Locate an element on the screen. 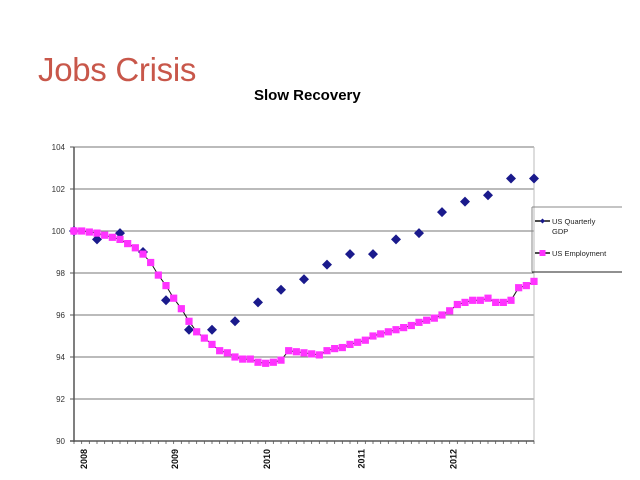 This screenshot has width=640, height=480. y-tick-label: 90 is located at coordinates (60, 441).